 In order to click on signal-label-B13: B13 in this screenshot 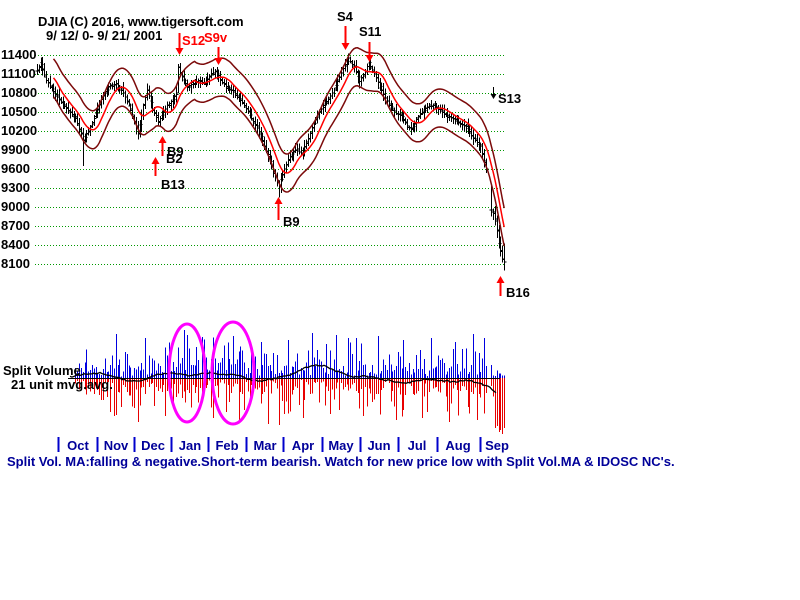, I will do `click(173, 184)`.